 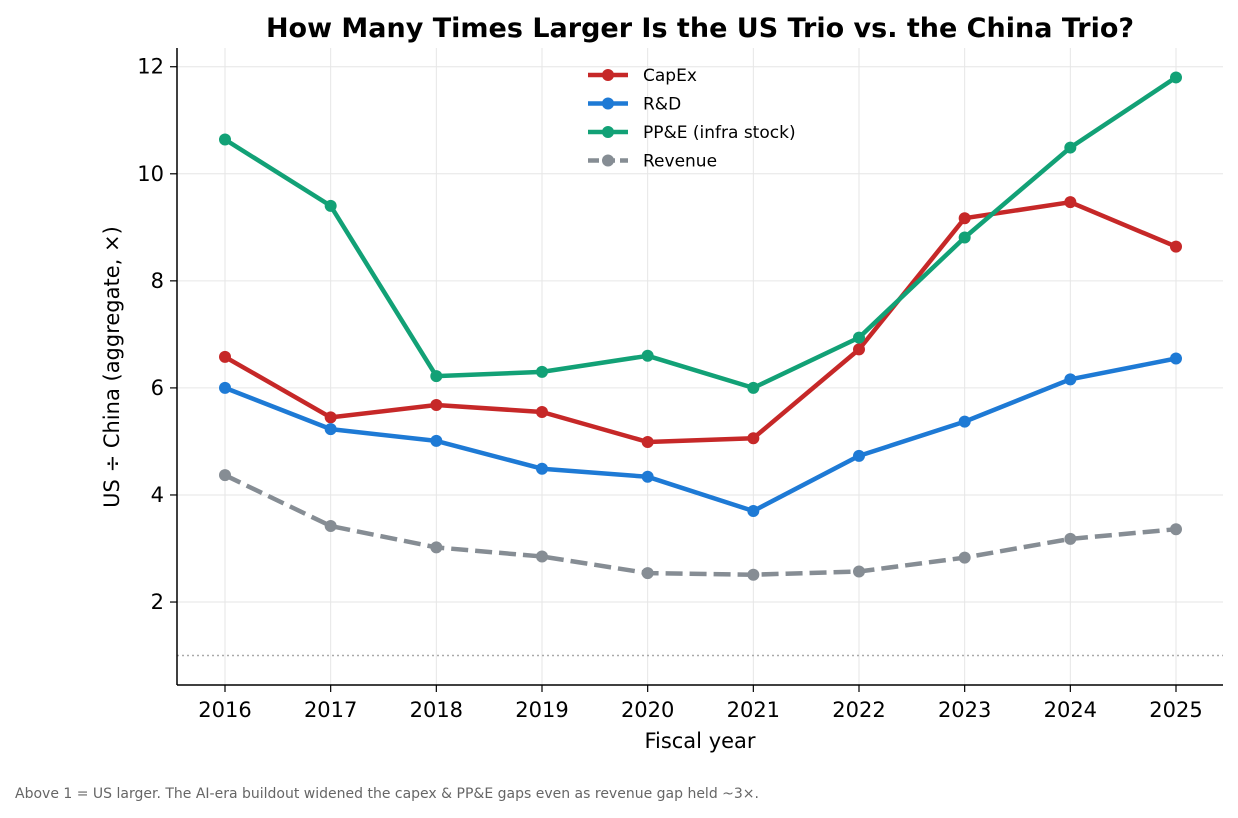 I want to click on legend-label: R&D, so click(x=662, y=105).